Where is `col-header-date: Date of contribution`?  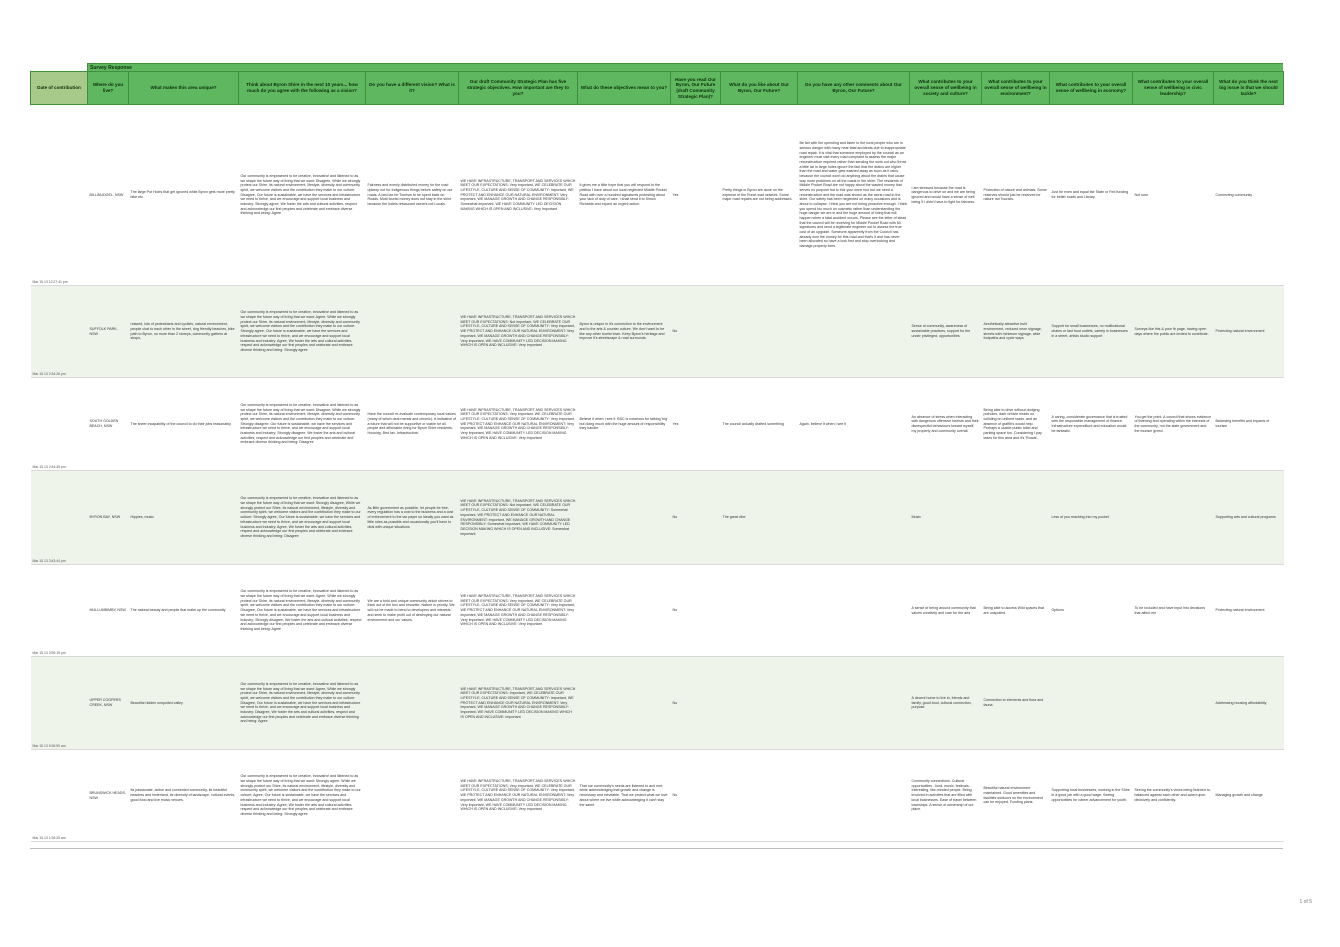 col-header-date: Date of contribution is located at coordinates (59, 88).